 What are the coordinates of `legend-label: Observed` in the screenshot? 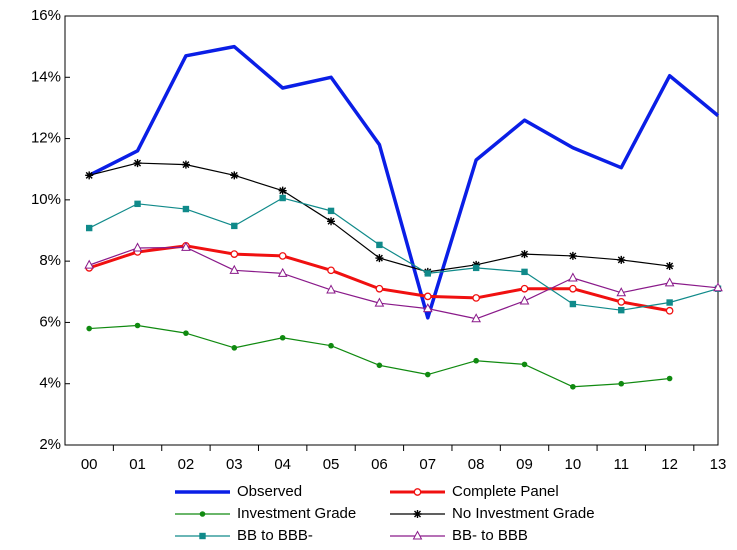 It's located at (269, 491).